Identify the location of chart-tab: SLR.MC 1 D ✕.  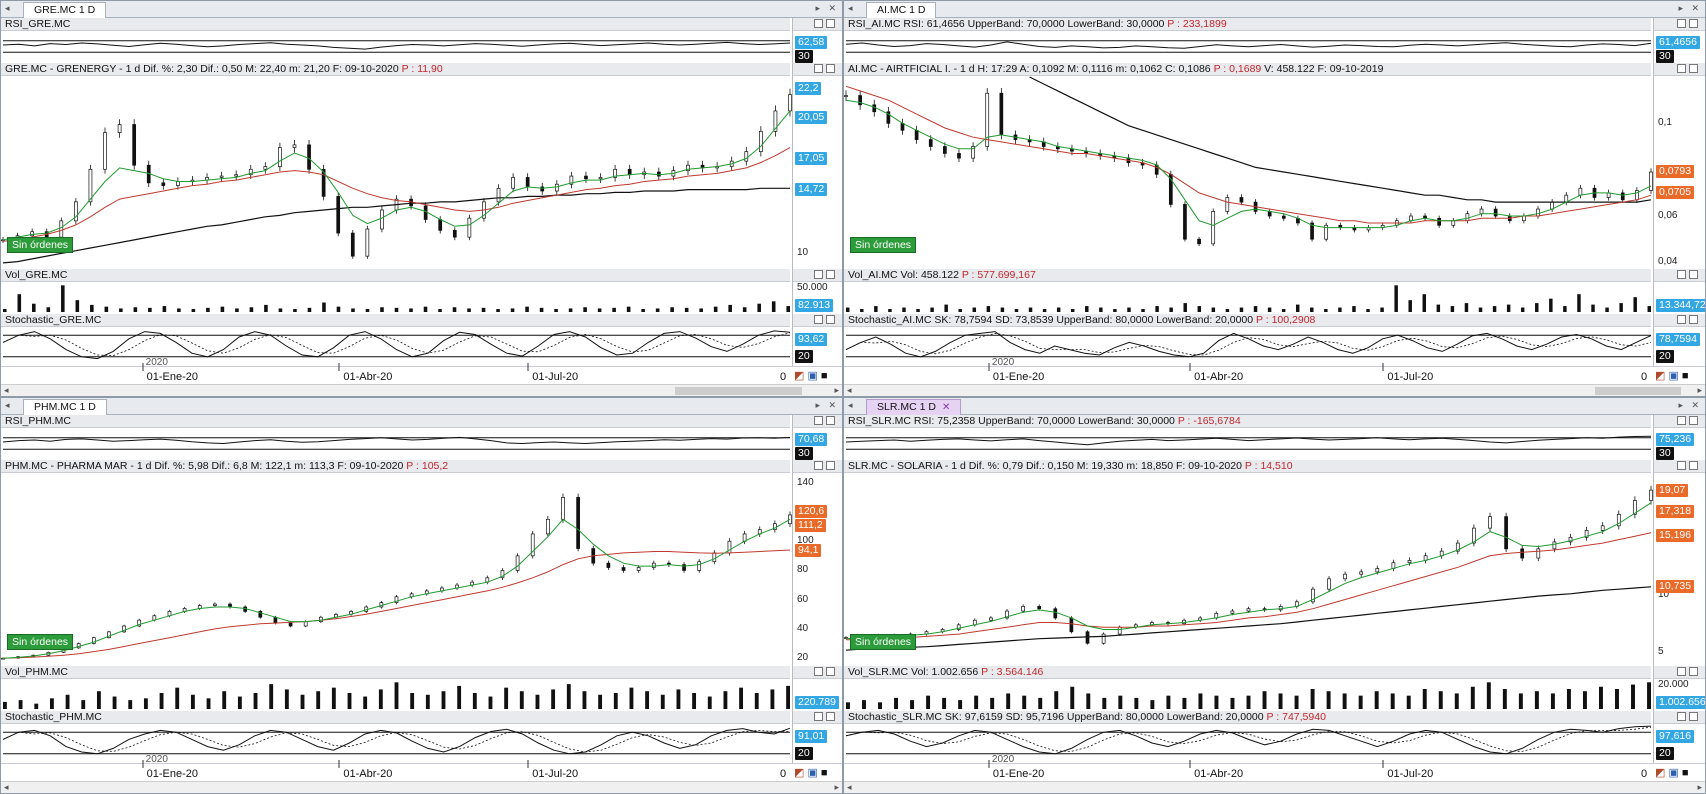
(914, 407).